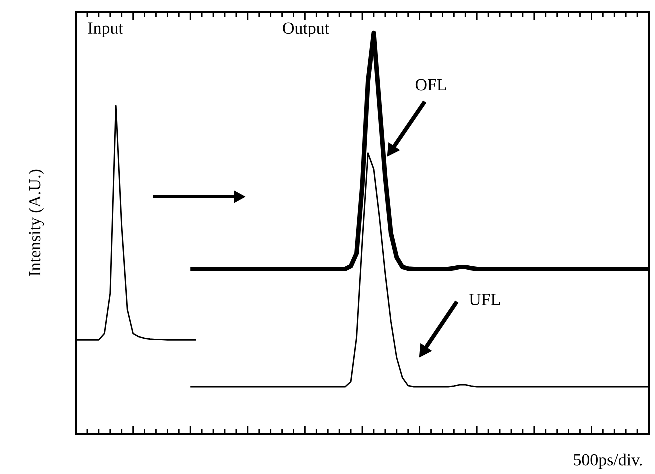  I want to click on annotation: OFL, so click(431, 85).